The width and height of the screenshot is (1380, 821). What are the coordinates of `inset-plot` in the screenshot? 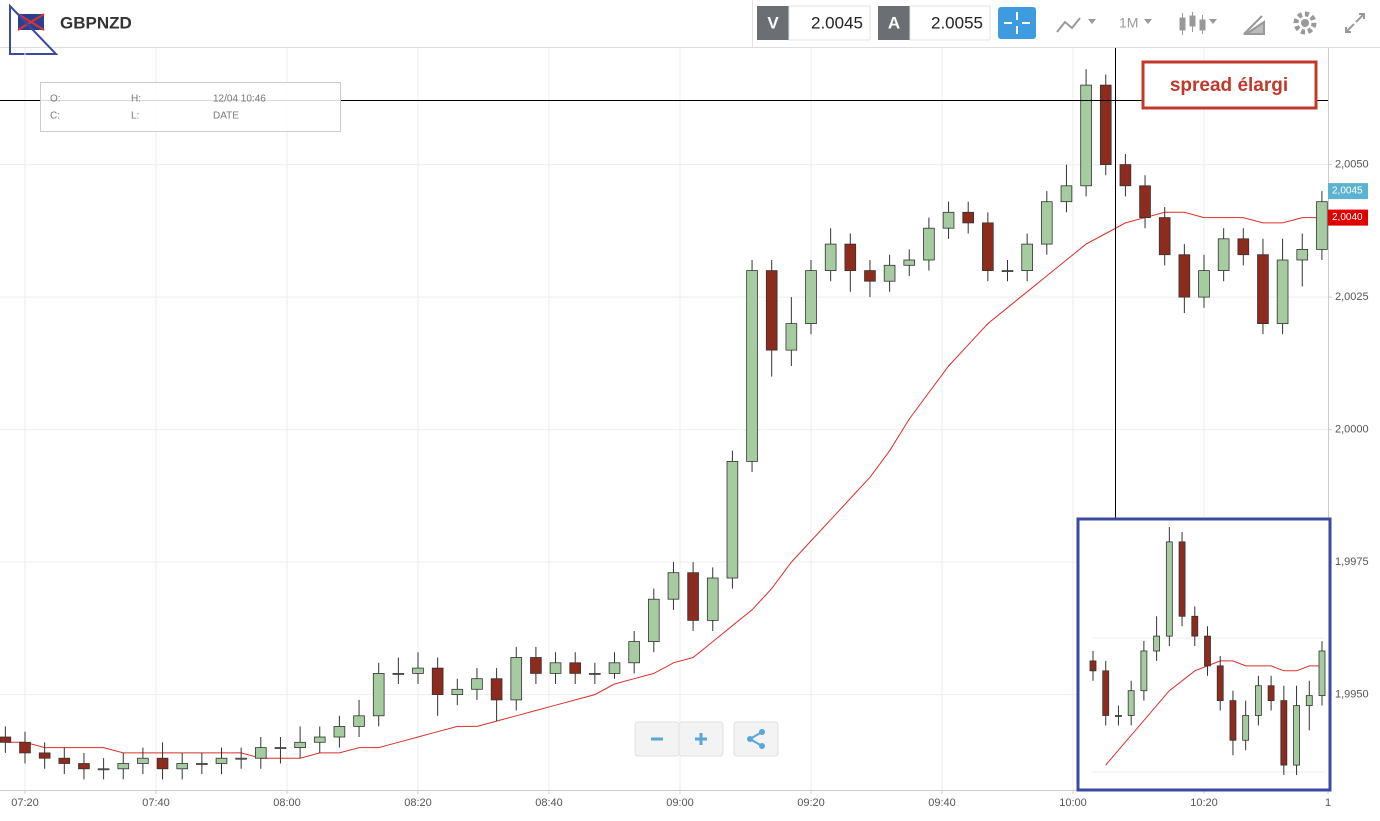 It's located at (1207, 651).